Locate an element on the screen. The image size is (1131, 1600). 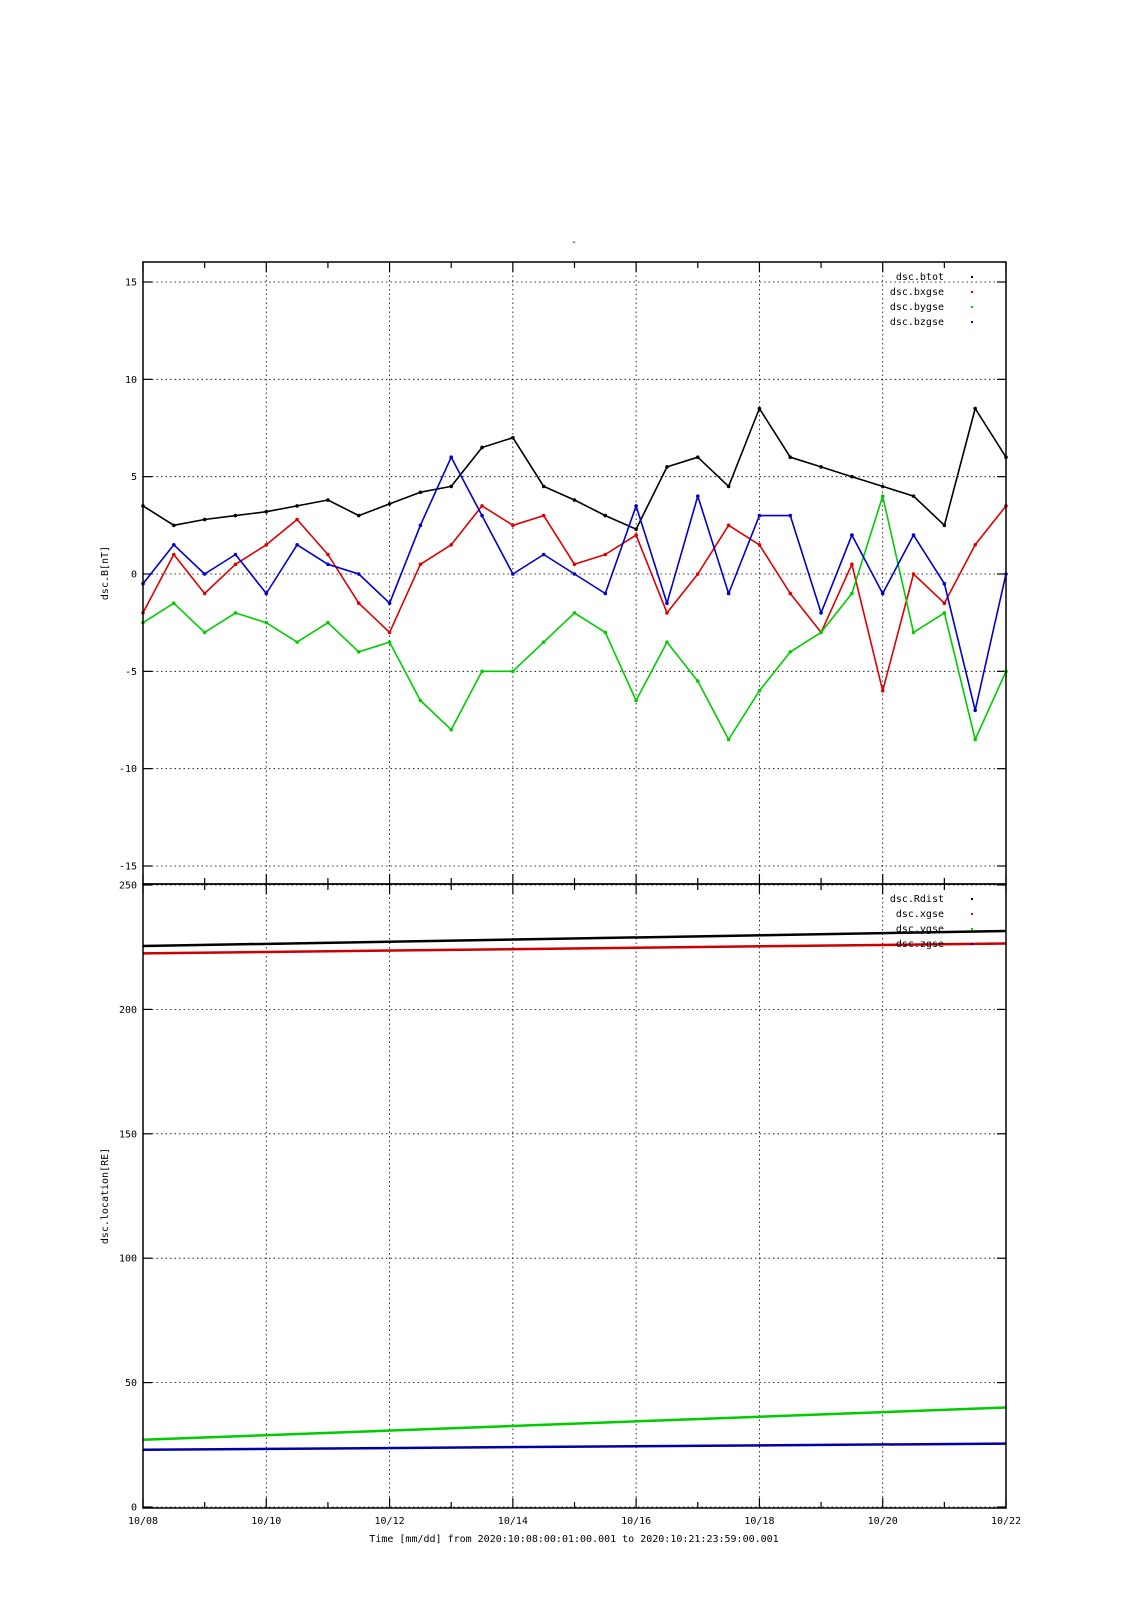
series-line-dsc-bxgse is located at coordinates (574, 598).